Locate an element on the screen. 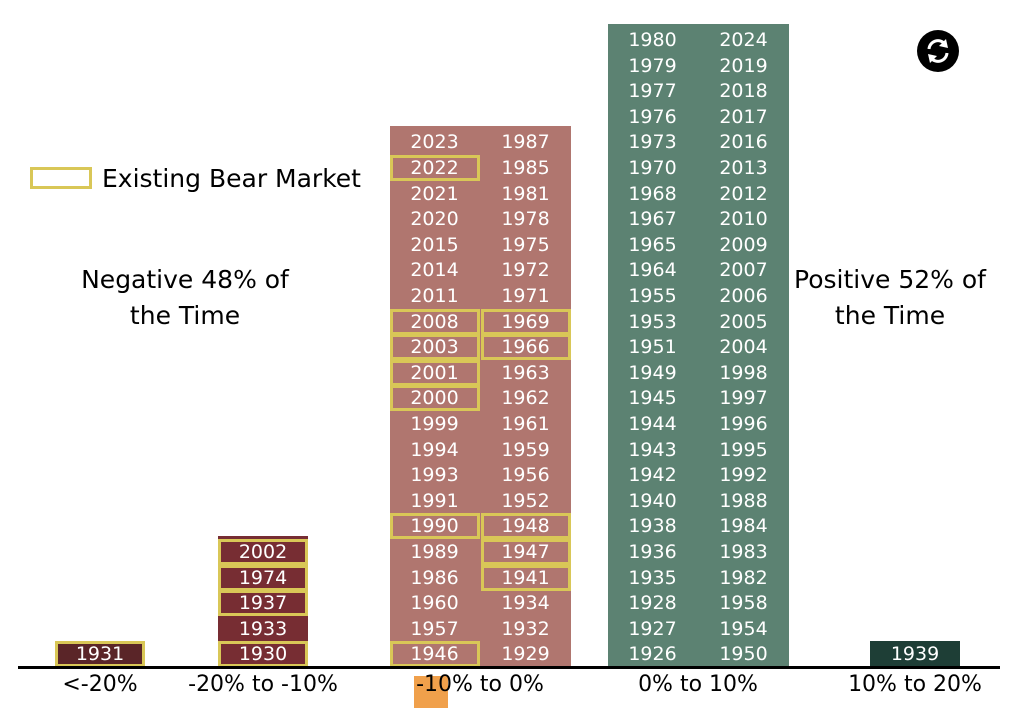 The width and height of the screenshot is (1024, 708). year-label-1976: 1976 is located at coordinates (652, 116).